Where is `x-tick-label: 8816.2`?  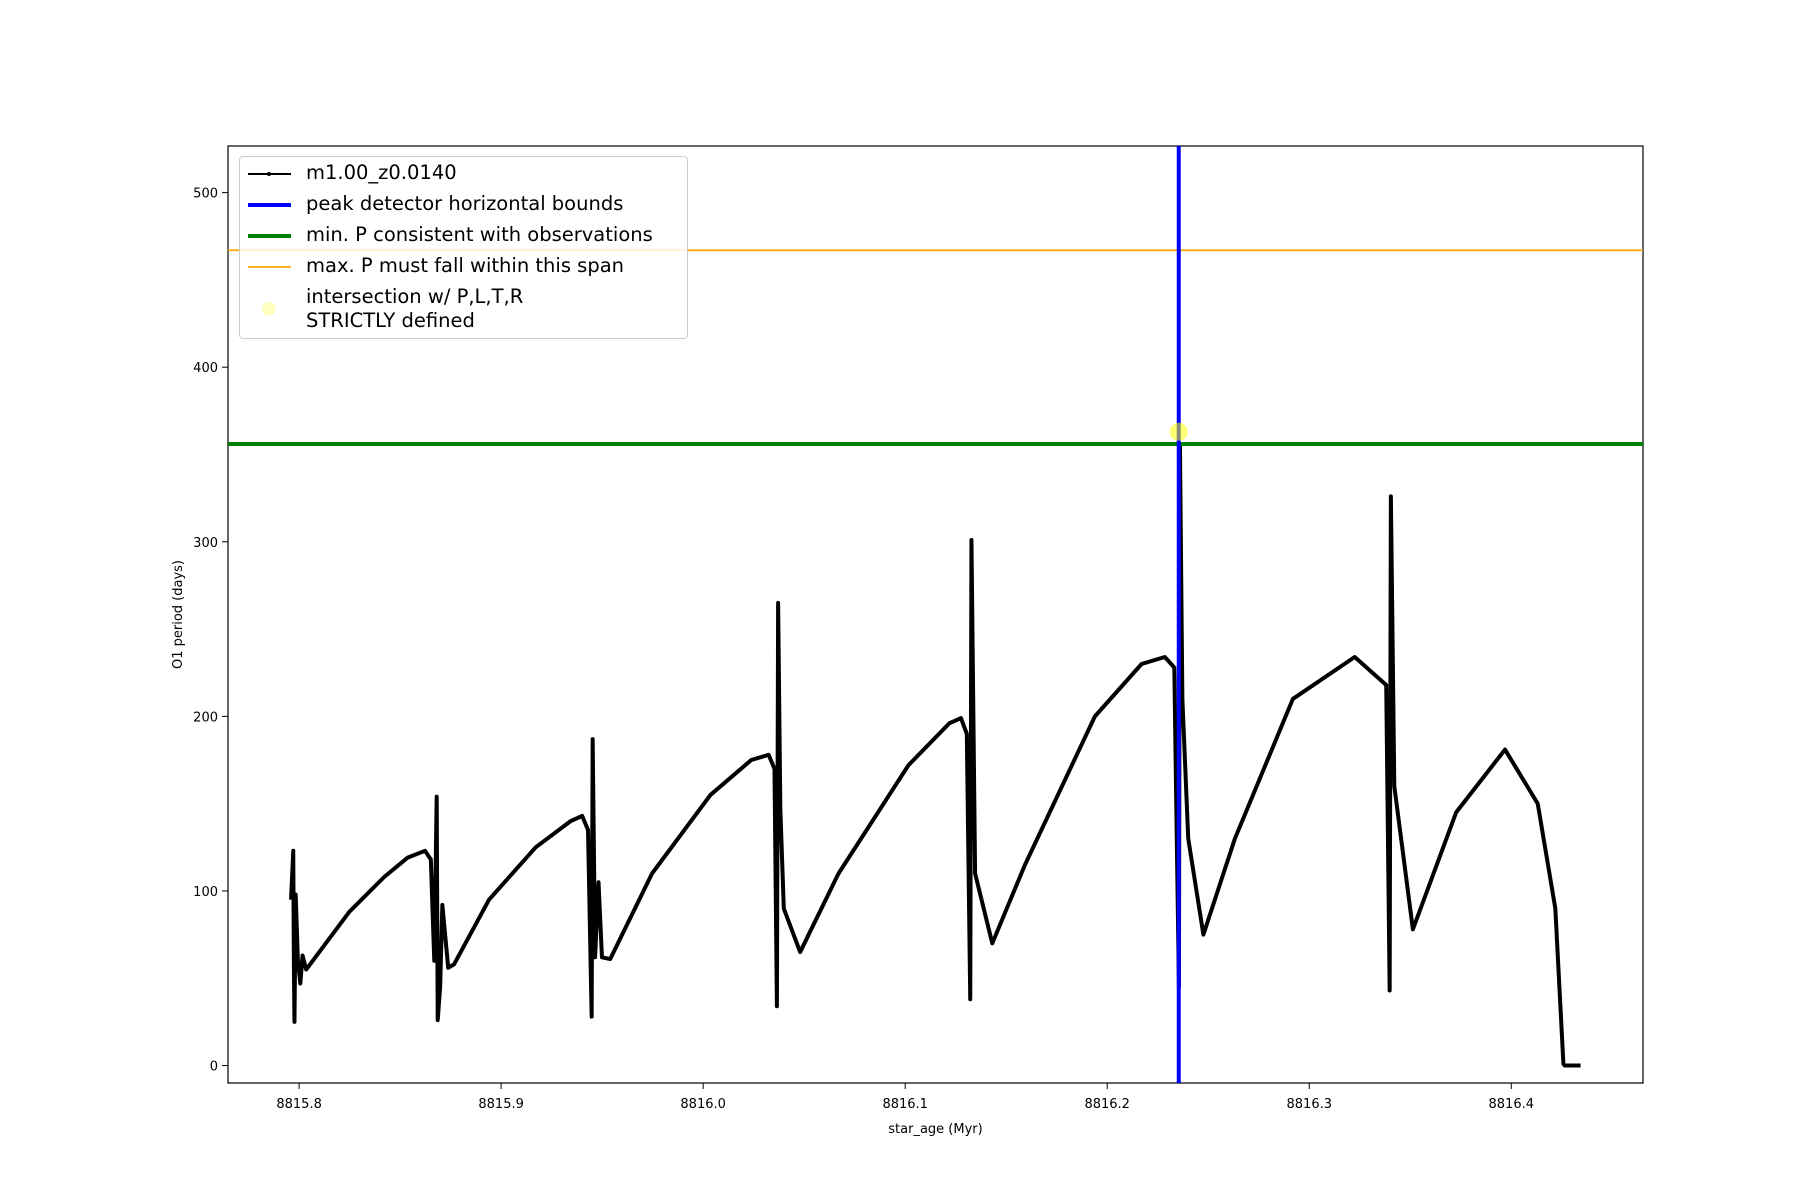
x-tick-label: 8816.2 is located at coordinates (1107, 1104).